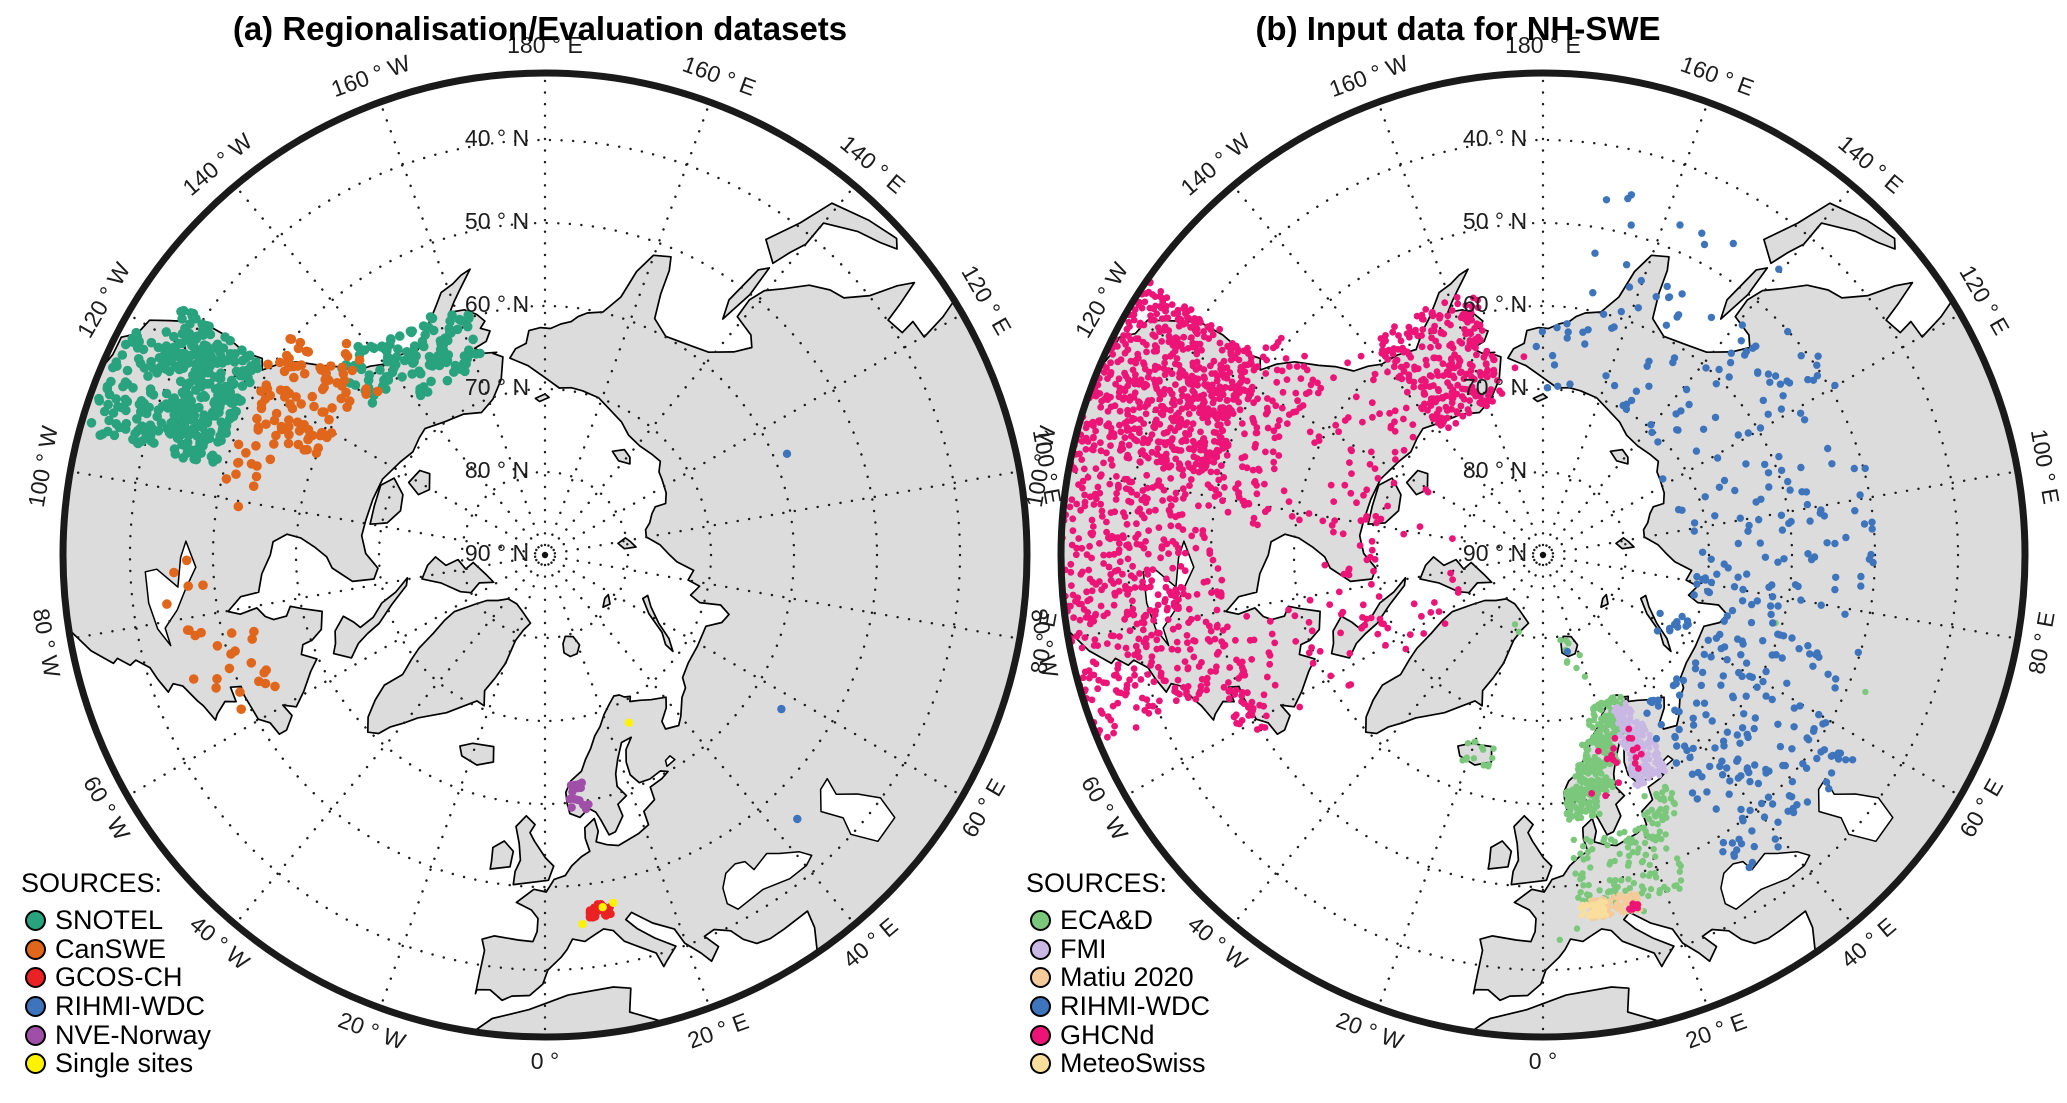  I want to click on source-layer-a-rihmi-wdc, so click(789, 636).